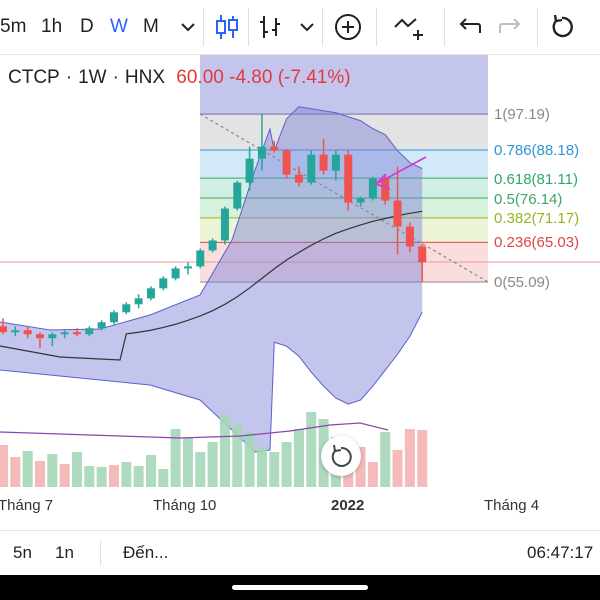 The width and height of the screenshot is (600, 600). Describe the element at coordinates (560, 552) in the screenshot. I see `clock-time: 06:47:17` at that location.